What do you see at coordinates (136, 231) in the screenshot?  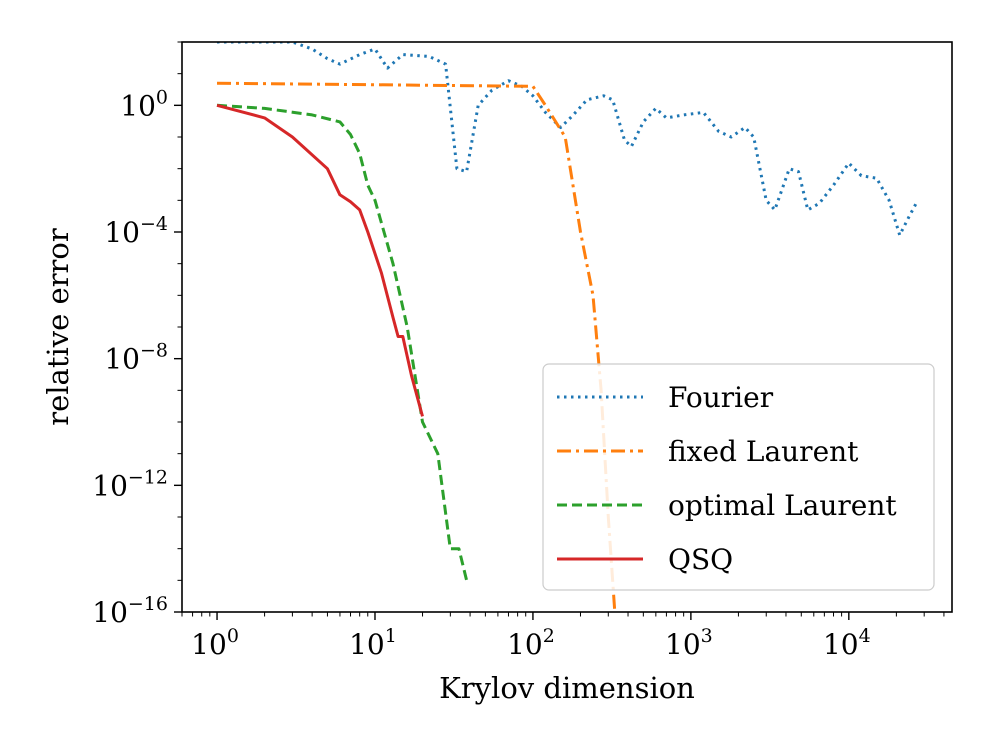 I see `y-tick-label: 10⁻⁴` at bounding box center [136, 231].